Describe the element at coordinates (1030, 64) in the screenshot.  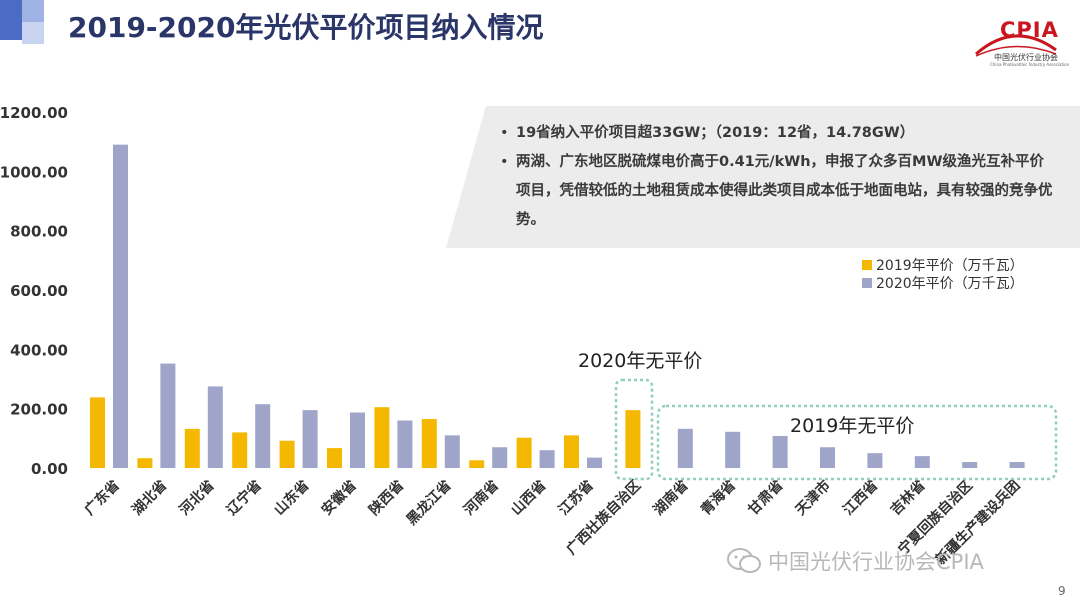
I see `logo-subtitle-en: China Photovoltaic Industry Association` at that location.